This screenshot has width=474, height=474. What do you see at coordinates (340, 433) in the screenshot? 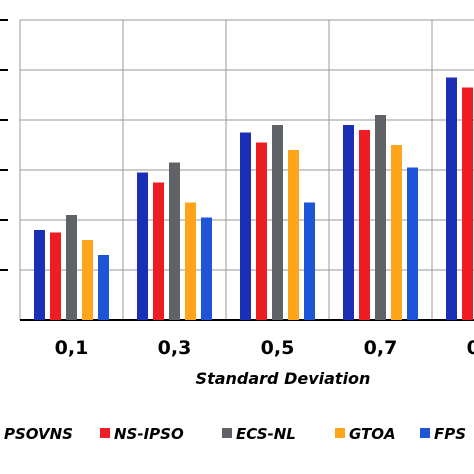
I see `legend-swatch-gtoa` at bounding box center [340, 433].